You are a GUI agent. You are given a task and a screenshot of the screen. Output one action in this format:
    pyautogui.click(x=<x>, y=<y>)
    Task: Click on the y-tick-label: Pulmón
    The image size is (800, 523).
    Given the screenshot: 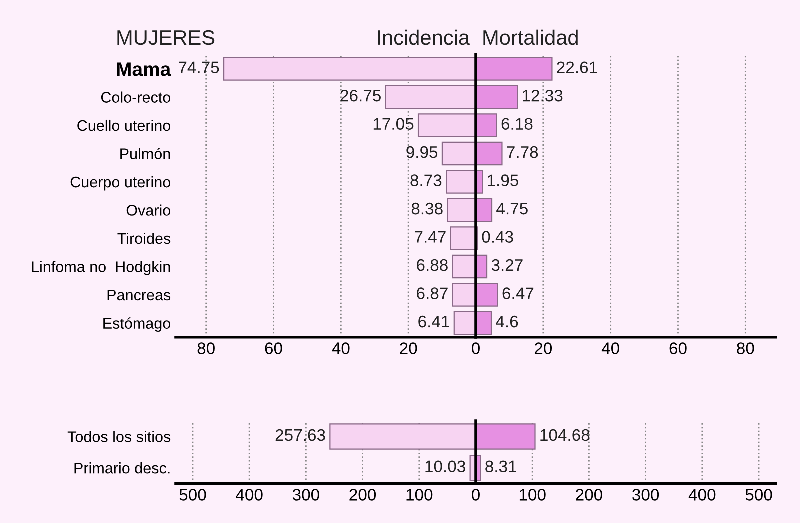 What is the action you would take?
    pyautogui.click(x=145, y=154)
    